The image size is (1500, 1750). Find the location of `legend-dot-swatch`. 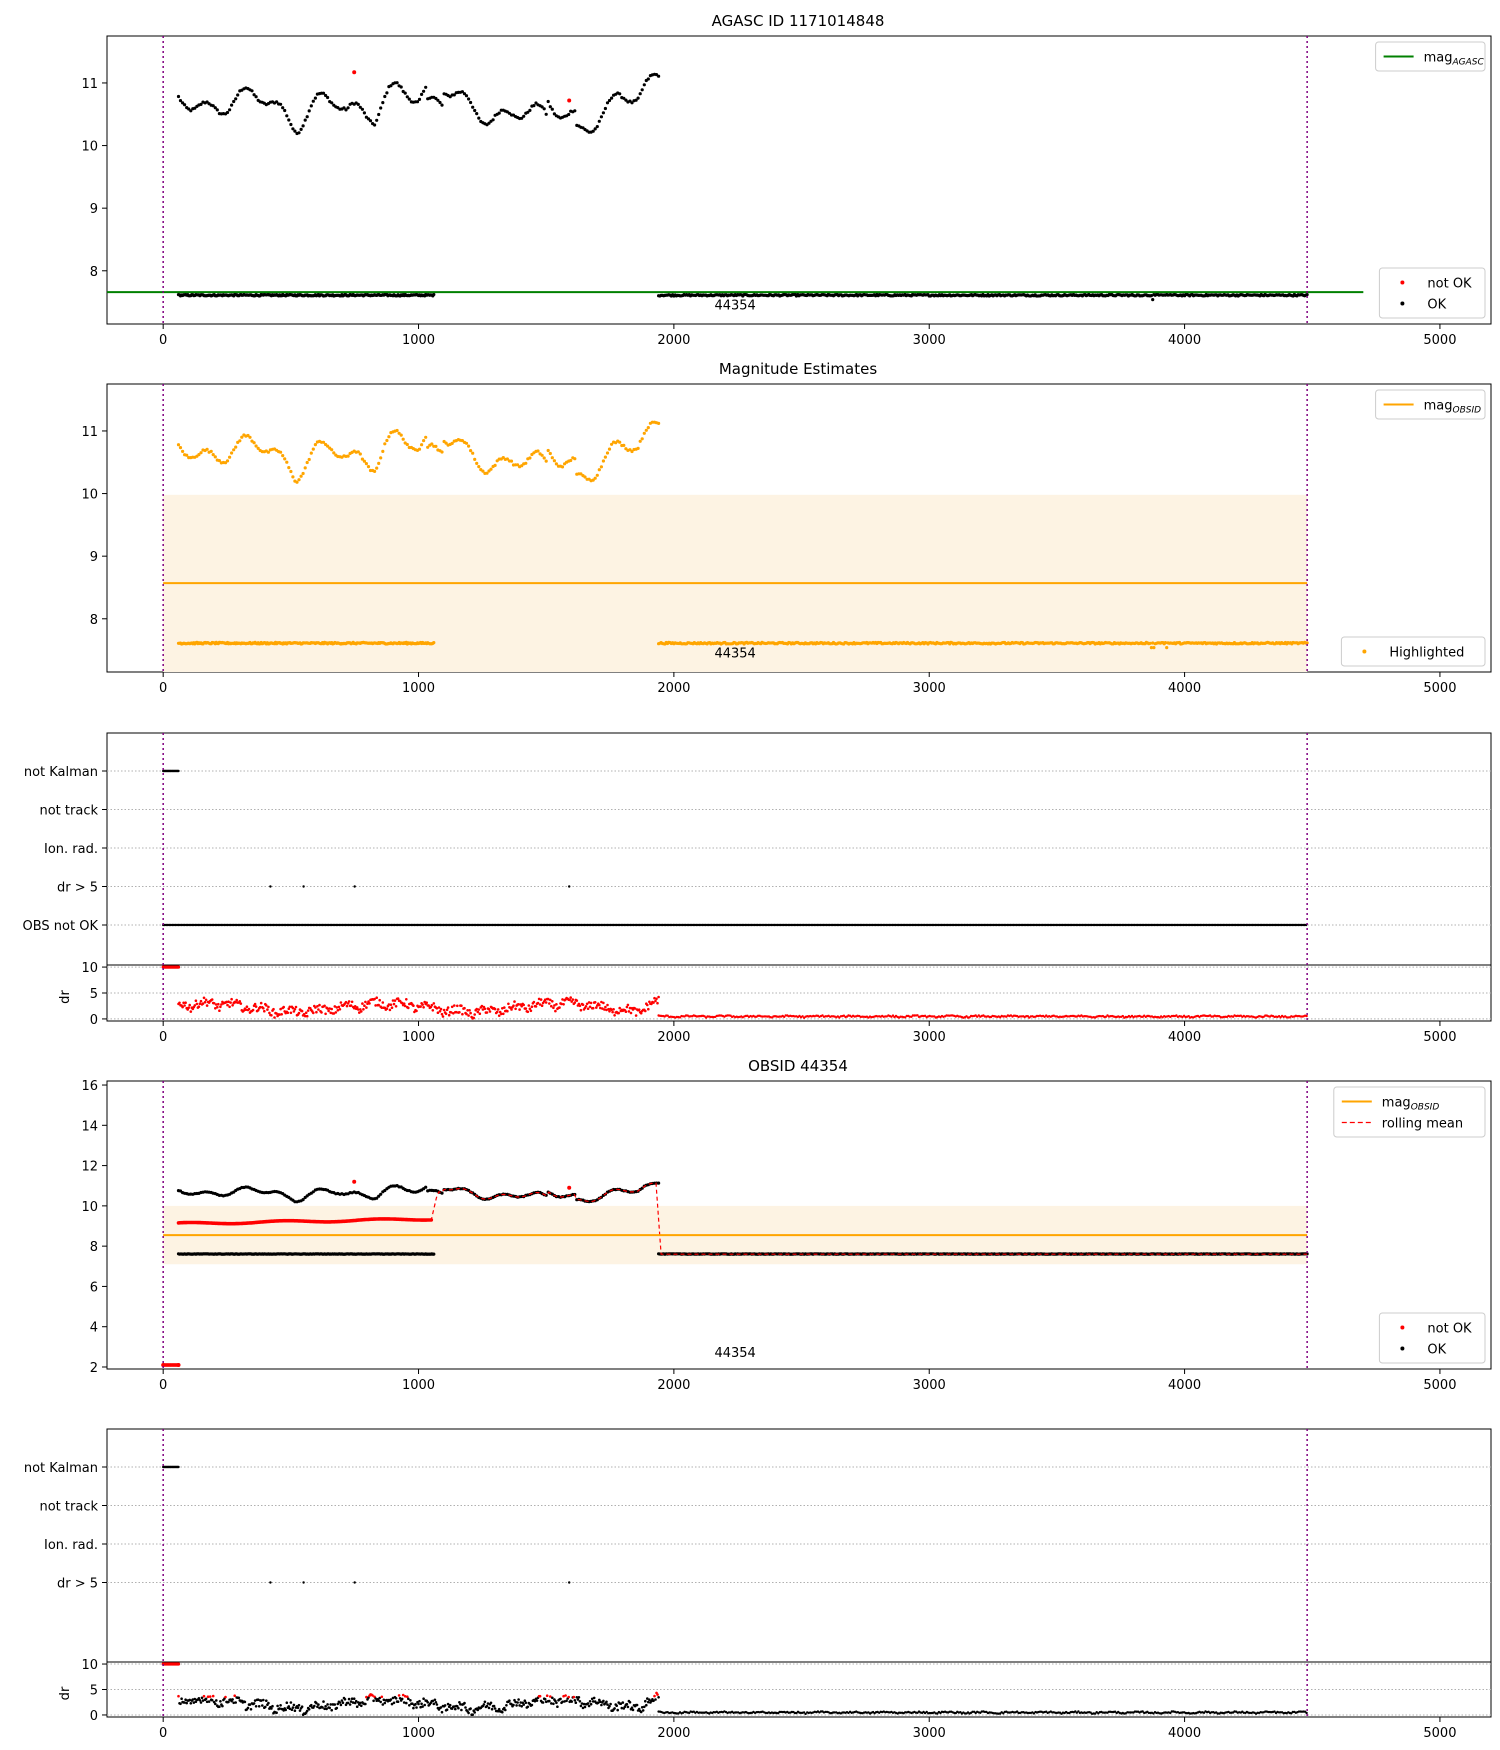

legend-dot-swatch is located at coordinates (1364, 651).